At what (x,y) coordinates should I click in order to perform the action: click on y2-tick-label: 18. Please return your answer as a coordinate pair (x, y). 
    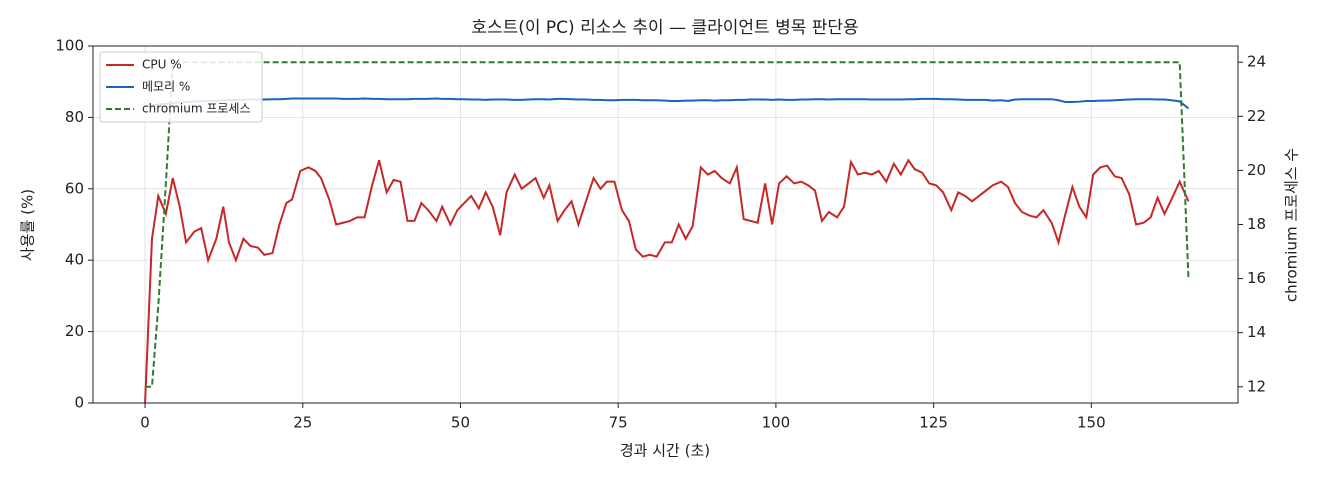
    Looking at the image, I should click on (1256, 224).